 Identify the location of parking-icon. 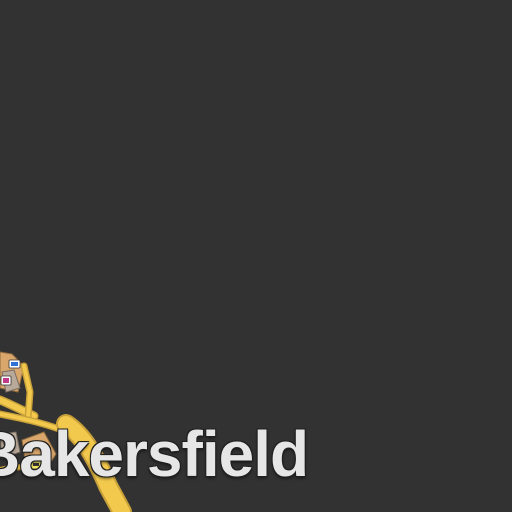
(14, 364).